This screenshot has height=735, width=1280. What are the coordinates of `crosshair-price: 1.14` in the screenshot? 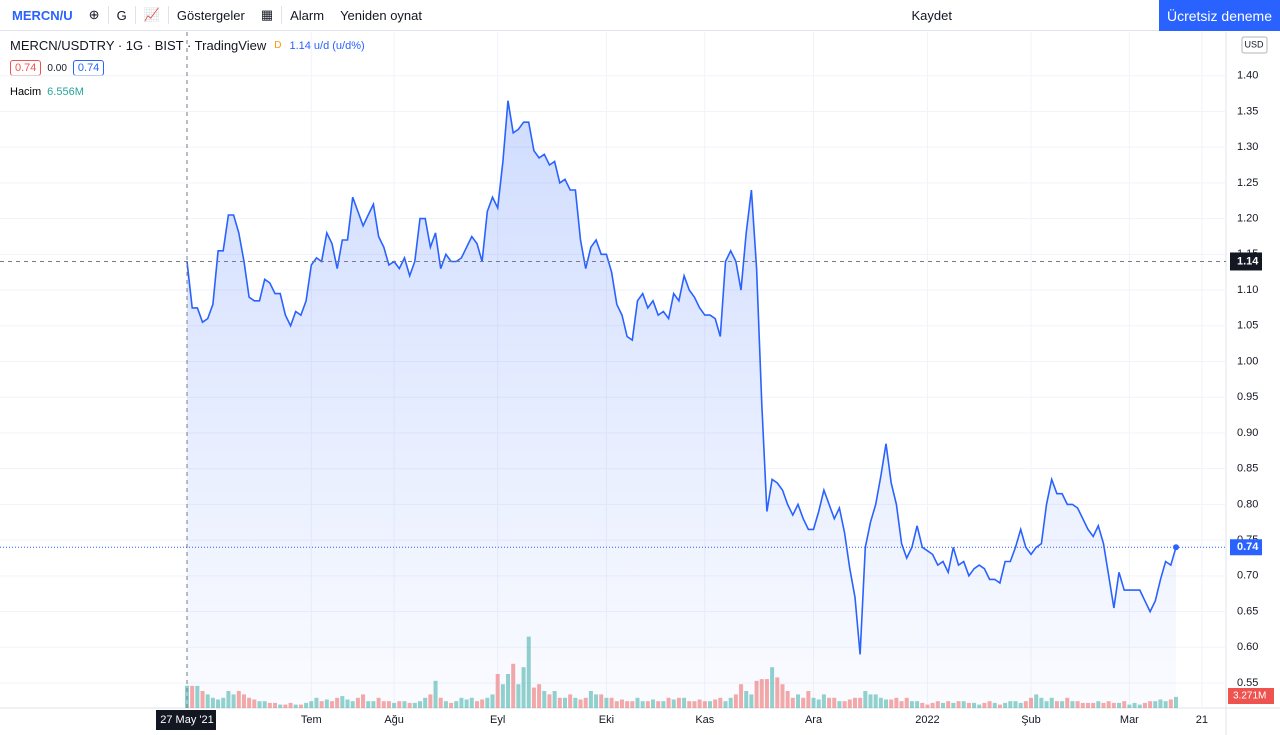 It's located at (1248, 261).